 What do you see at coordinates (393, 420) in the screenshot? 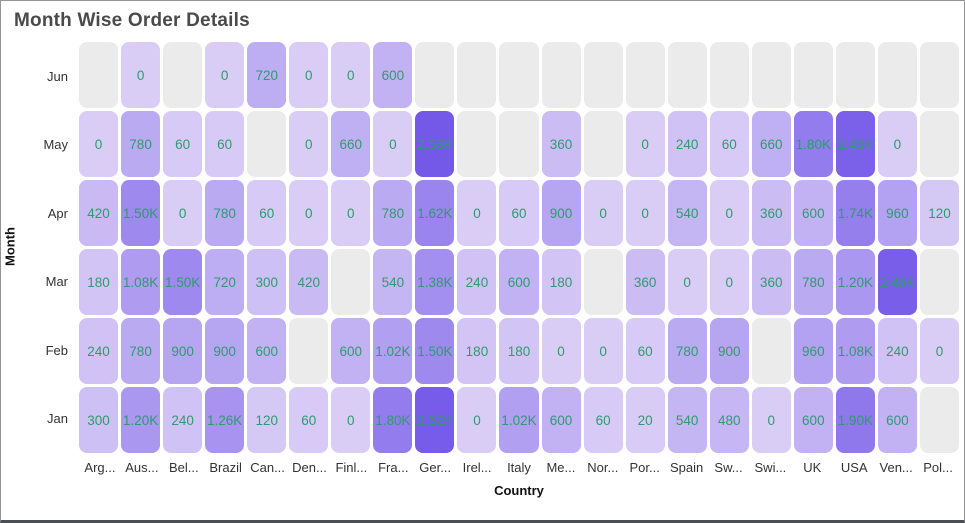
I see `heatmap-cell: 1.80K` at bounding box center [393, 420].